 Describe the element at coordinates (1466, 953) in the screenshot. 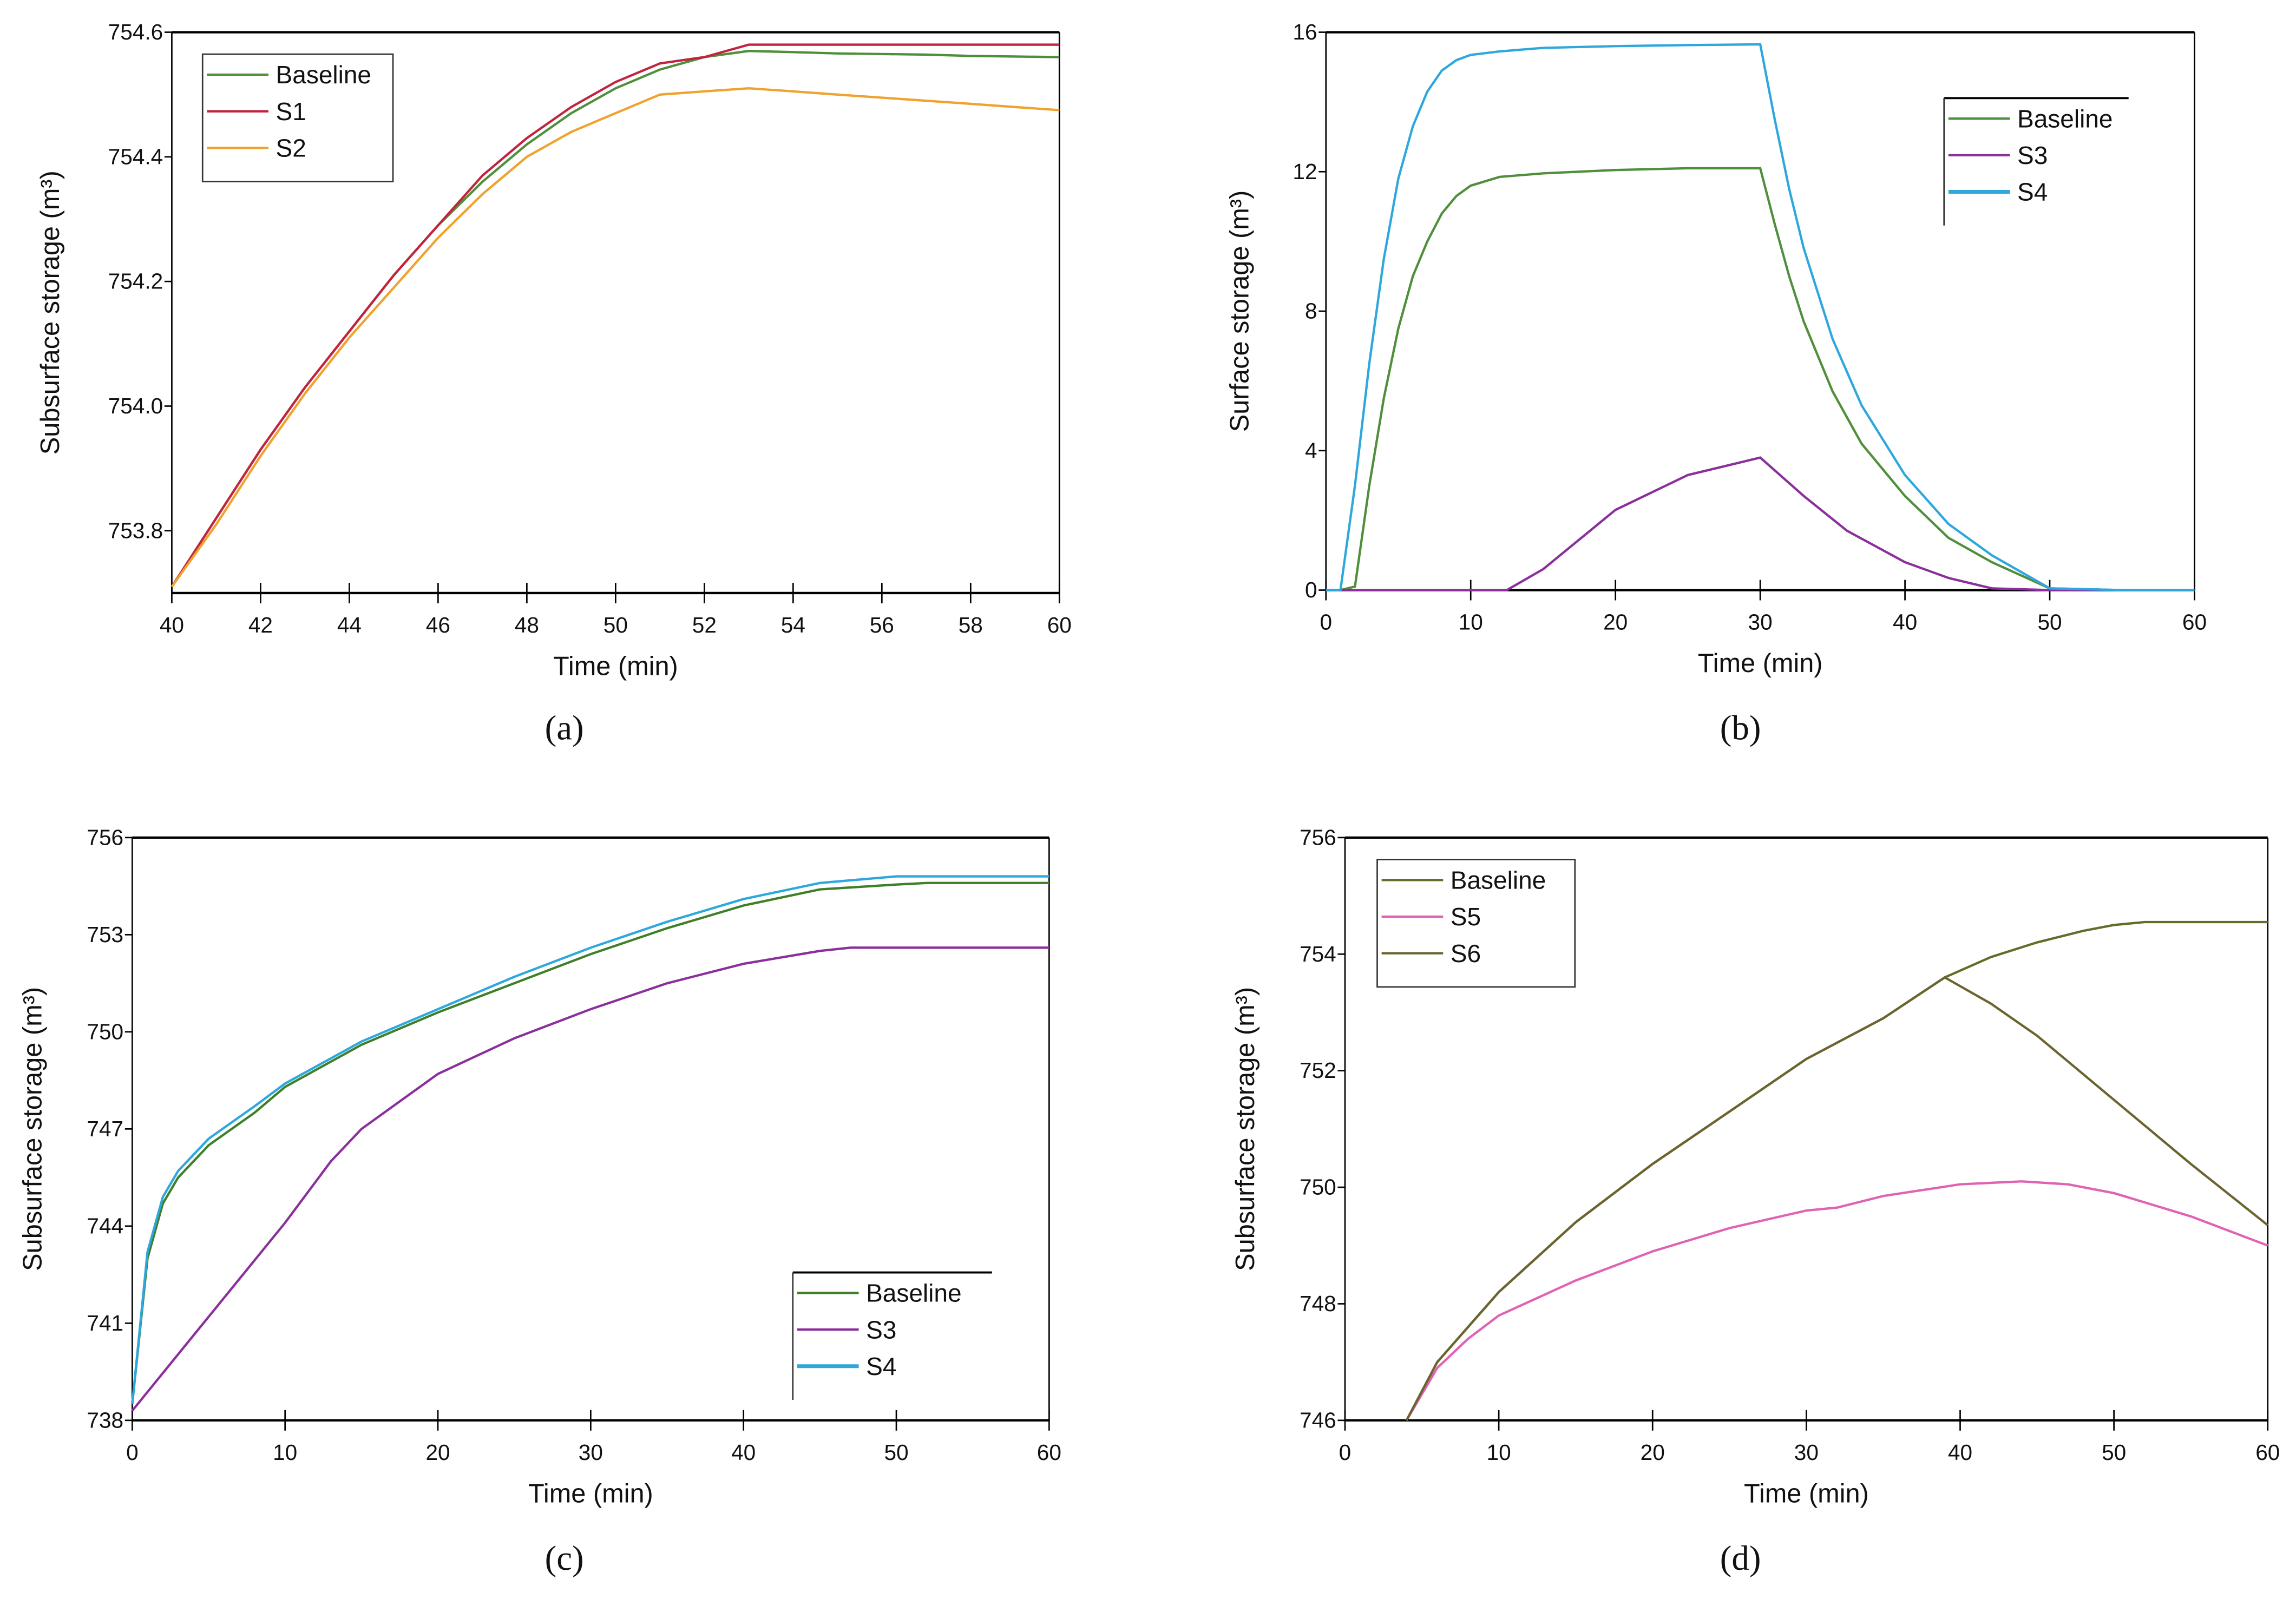

I see `legend-label: S6` at that location.